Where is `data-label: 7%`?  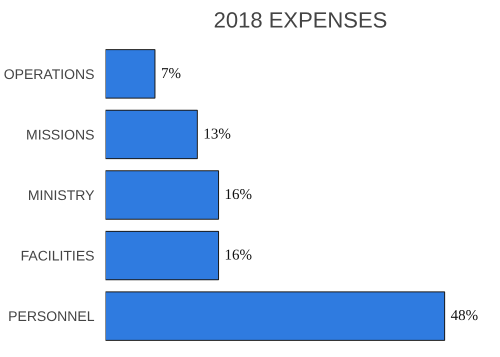
data-label: 7% is located at coordinates (170, 74).